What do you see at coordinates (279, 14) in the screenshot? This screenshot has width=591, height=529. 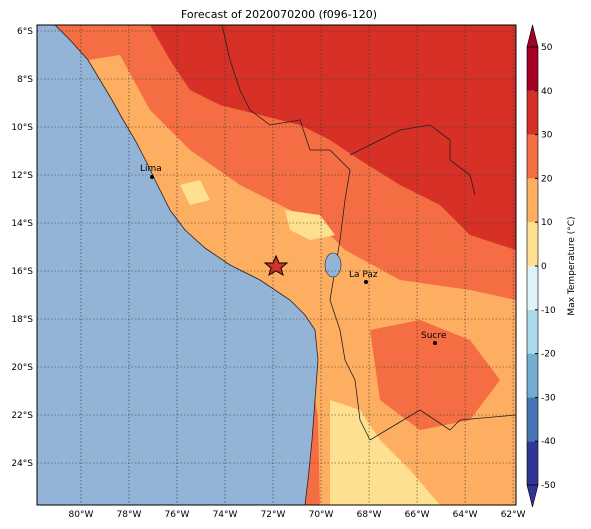 I see `title: Forecast of 2020070200 (f096-120)` at bounding box center [279, 14].